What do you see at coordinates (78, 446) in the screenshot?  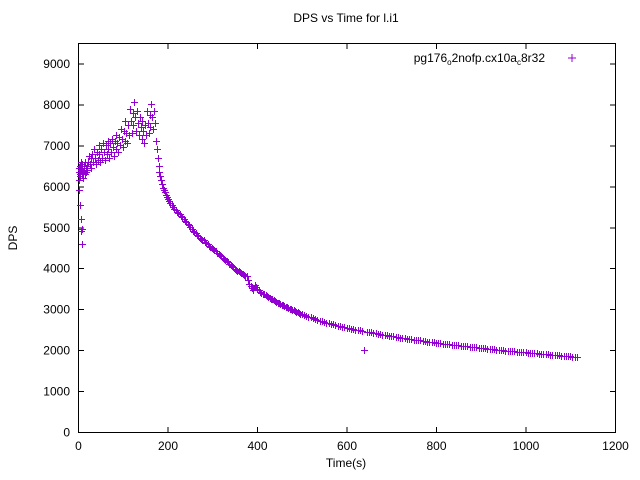 I see `x-axis-tick-label: 0` at bounding box center [78, 446].